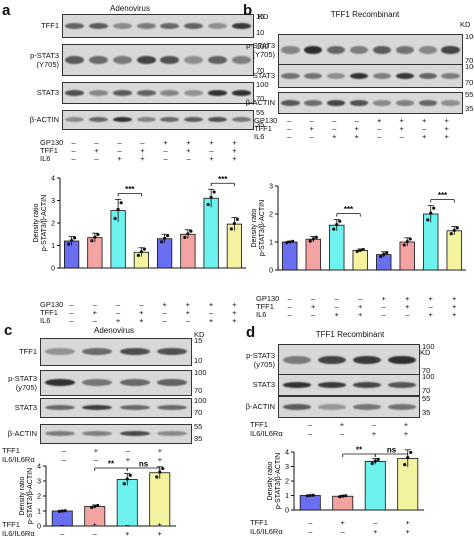 This screenshot has width=474, height=540. Describe the element at coordinates (426, 412) in the screenshot. I see `mw-marker-d-2-1: 35` at that location.